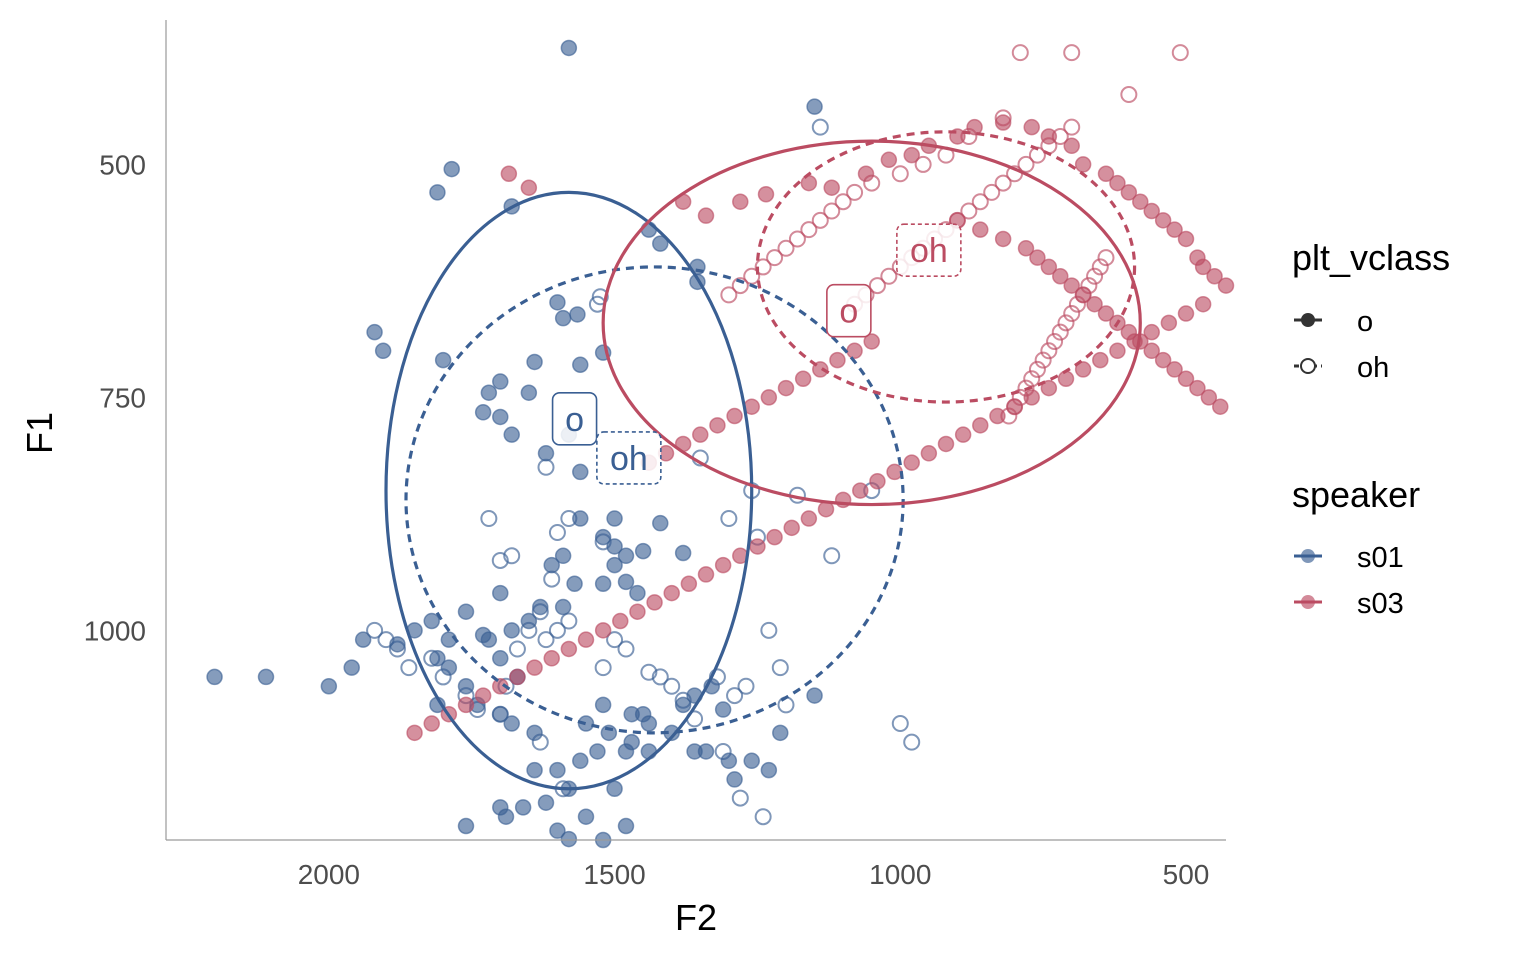  I want to click on ellipse-label-s03-oh: oh, so click(929, 250).